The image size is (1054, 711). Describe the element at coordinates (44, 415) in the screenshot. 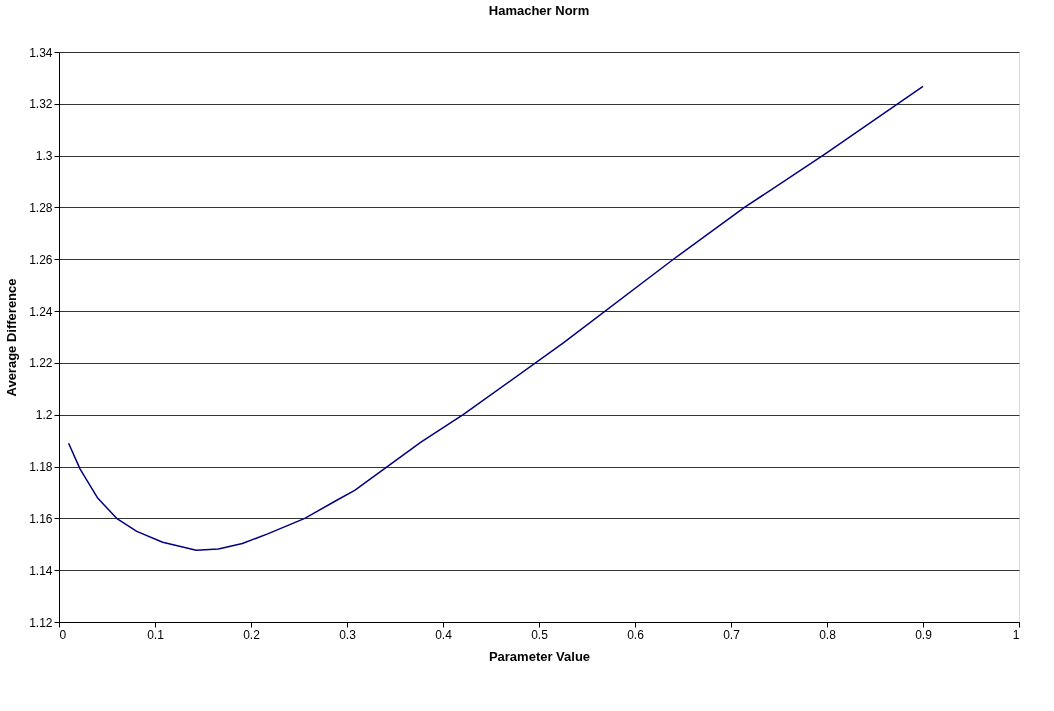

I see `y-tick-label: 1.2` at that location.